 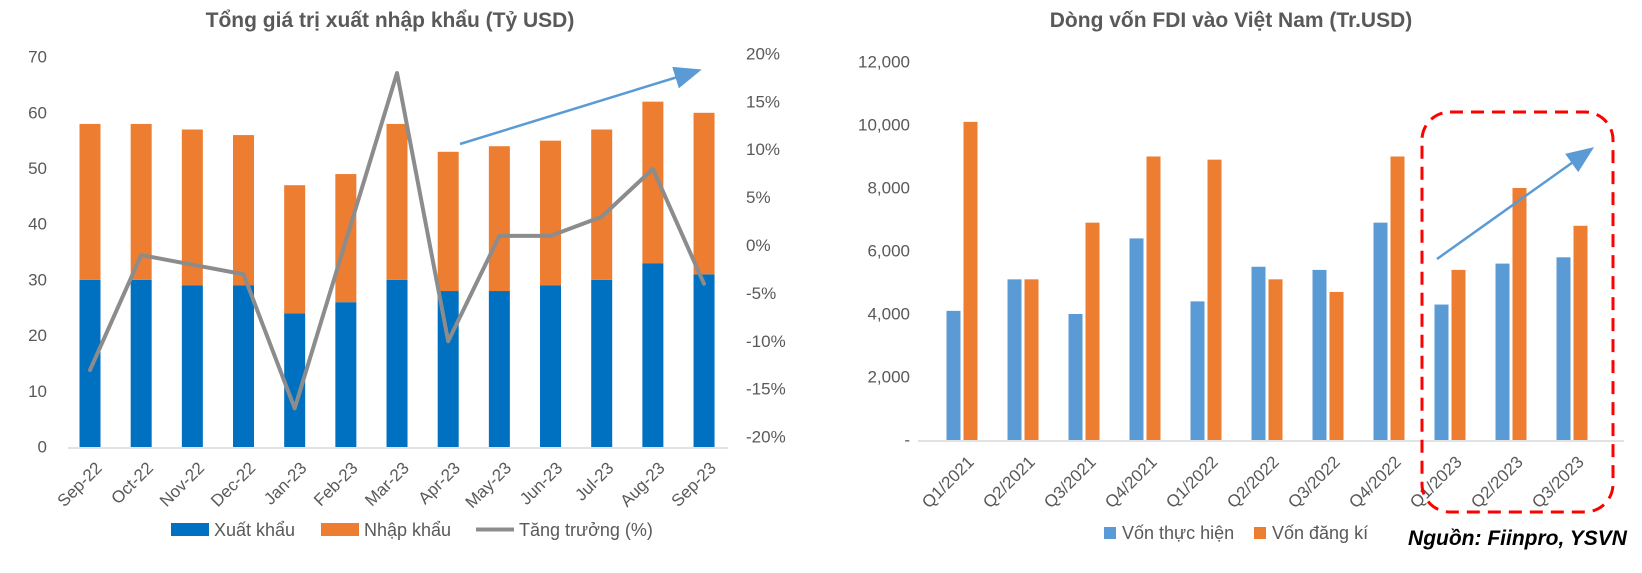 What do you see at coordinates (1558, 482) in the screenshot?
I see `fdi-x-tick: Q3/2023` at bounding box center [1558, 482].